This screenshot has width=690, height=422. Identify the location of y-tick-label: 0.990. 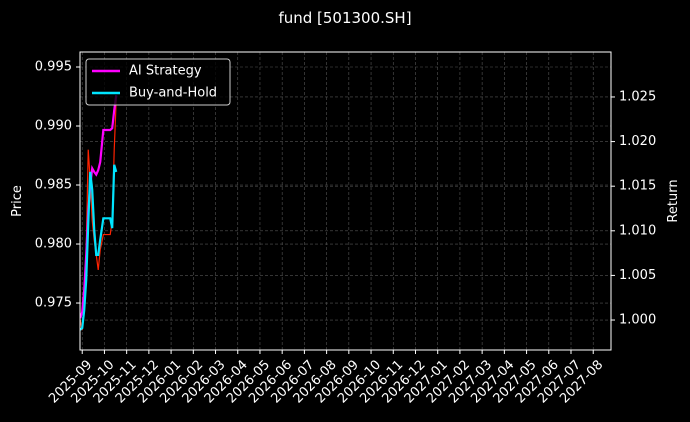
(53, 125).